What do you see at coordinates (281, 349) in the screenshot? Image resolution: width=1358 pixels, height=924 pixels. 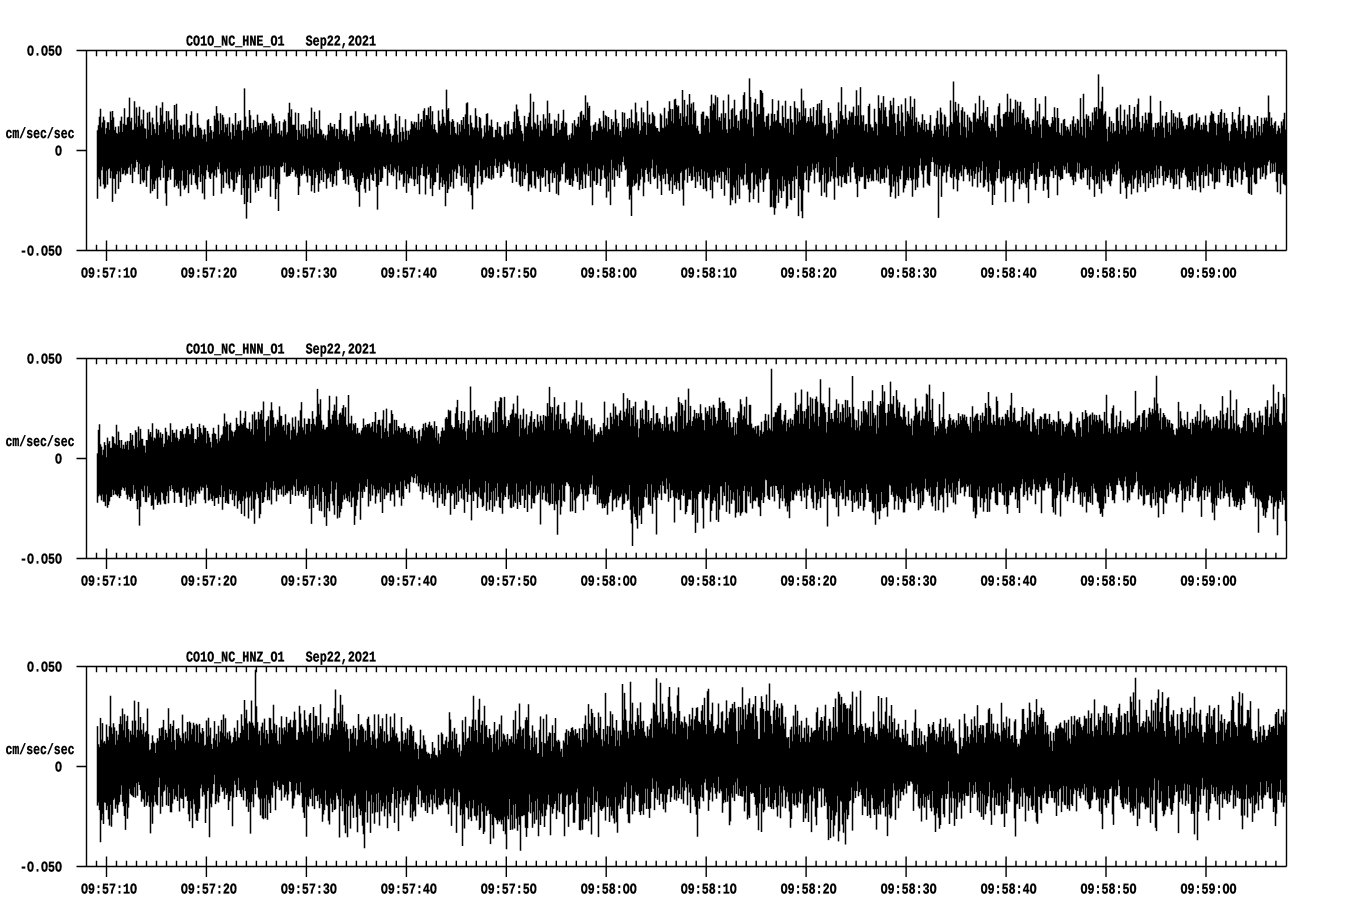 I see `svg-text: CO1O_NC_HNN_O1 Sep22,2O21` at bounding box center [281, 349].